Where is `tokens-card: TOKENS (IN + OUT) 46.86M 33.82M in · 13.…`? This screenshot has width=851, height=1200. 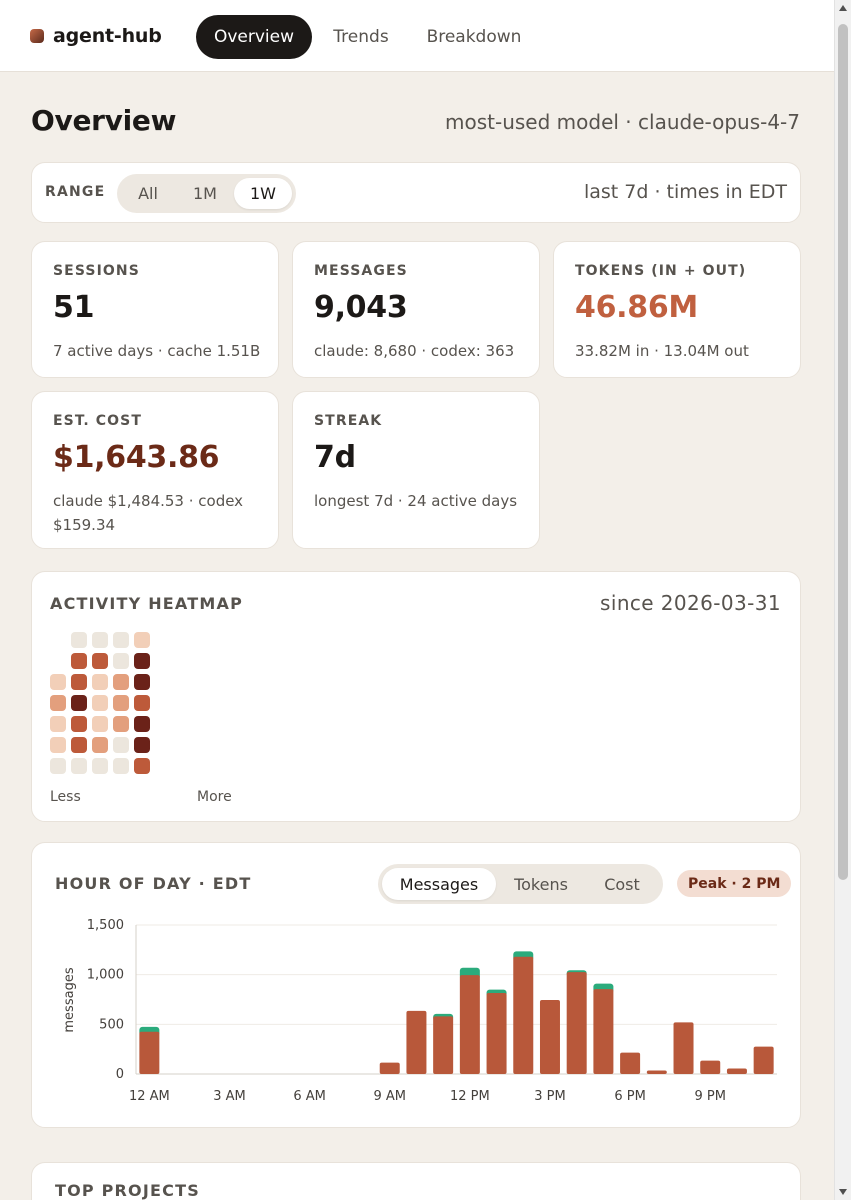 tokens-card: TOKENS (IN + OUT) 46.86M 33.82M in · 13.… is located at coordinates (677, 309).